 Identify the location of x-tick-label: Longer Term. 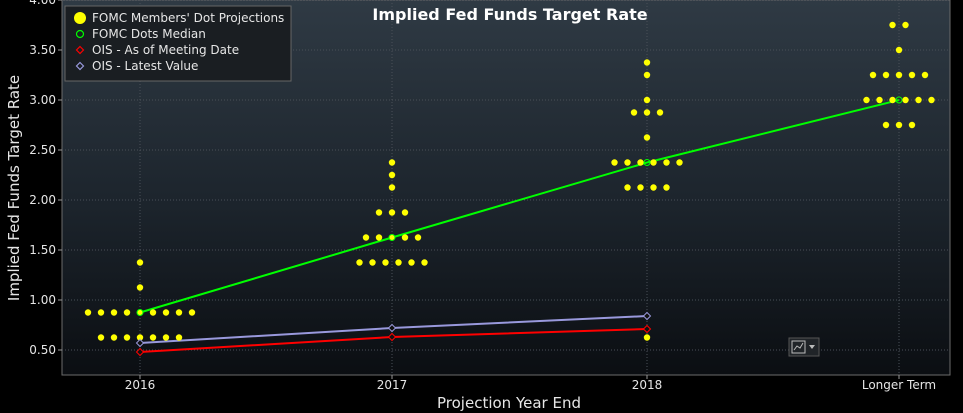
(899, 385).